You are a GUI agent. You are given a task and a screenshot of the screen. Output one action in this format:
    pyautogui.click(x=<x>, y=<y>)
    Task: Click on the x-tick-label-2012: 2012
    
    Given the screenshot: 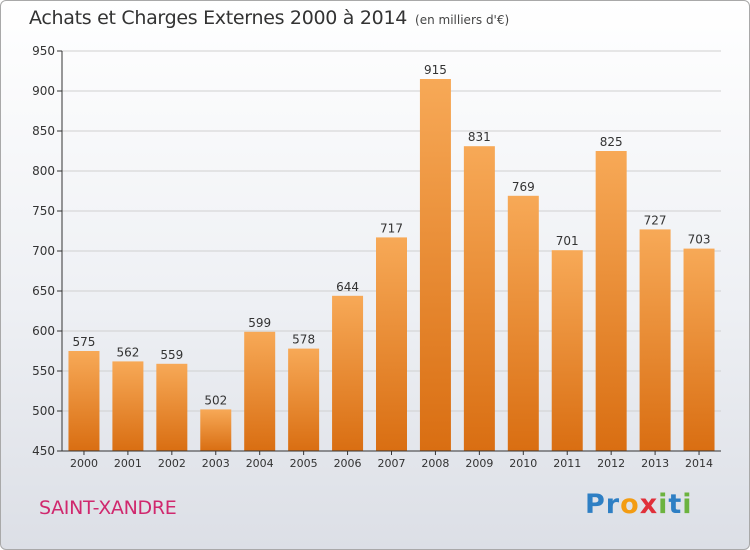 What is the action you would take?
    pyautogui.click(x=611, y=463)
    